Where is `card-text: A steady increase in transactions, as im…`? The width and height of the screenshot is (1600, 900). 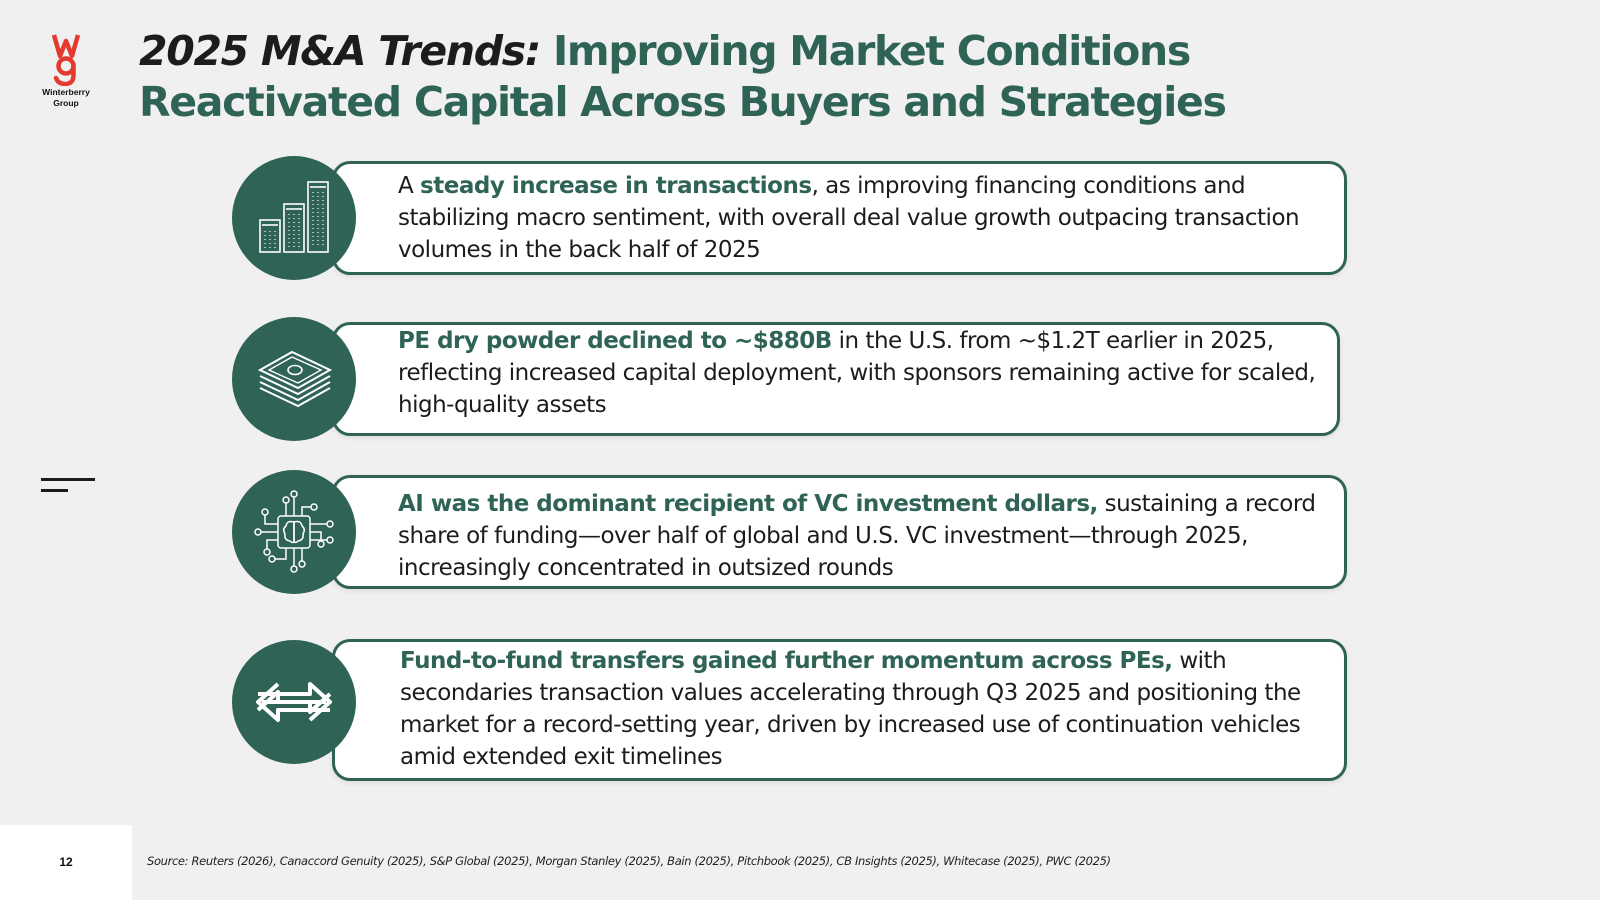
card-text: A steady increase in transactions, as im… is located at coordinates (865, 218).